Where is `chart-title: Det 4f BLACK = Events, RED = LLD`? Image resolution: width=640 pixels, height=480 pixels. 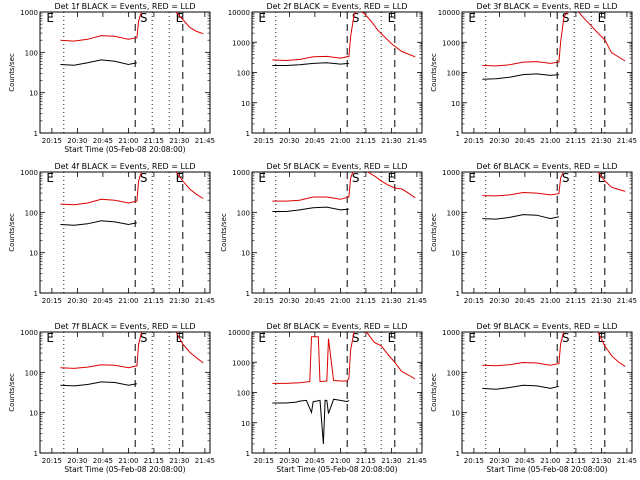 chart-title: Det 4f BLACK = Events, RED = LLD is located at coordinates (124, 166).